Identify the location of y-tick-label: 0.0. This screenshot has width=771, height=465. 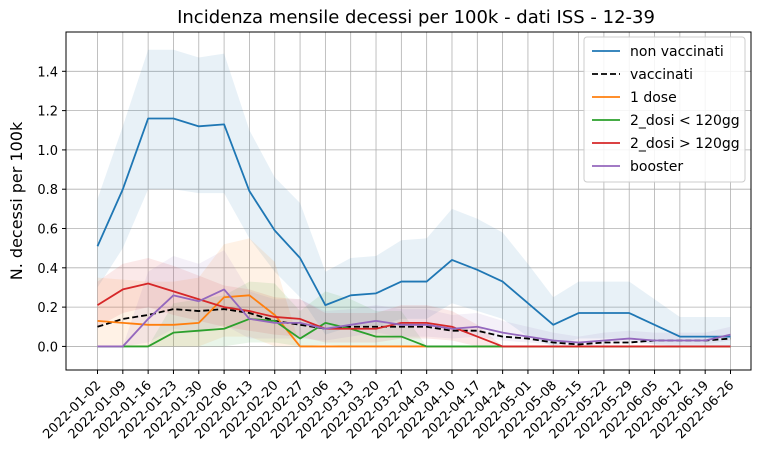
(47, 347).